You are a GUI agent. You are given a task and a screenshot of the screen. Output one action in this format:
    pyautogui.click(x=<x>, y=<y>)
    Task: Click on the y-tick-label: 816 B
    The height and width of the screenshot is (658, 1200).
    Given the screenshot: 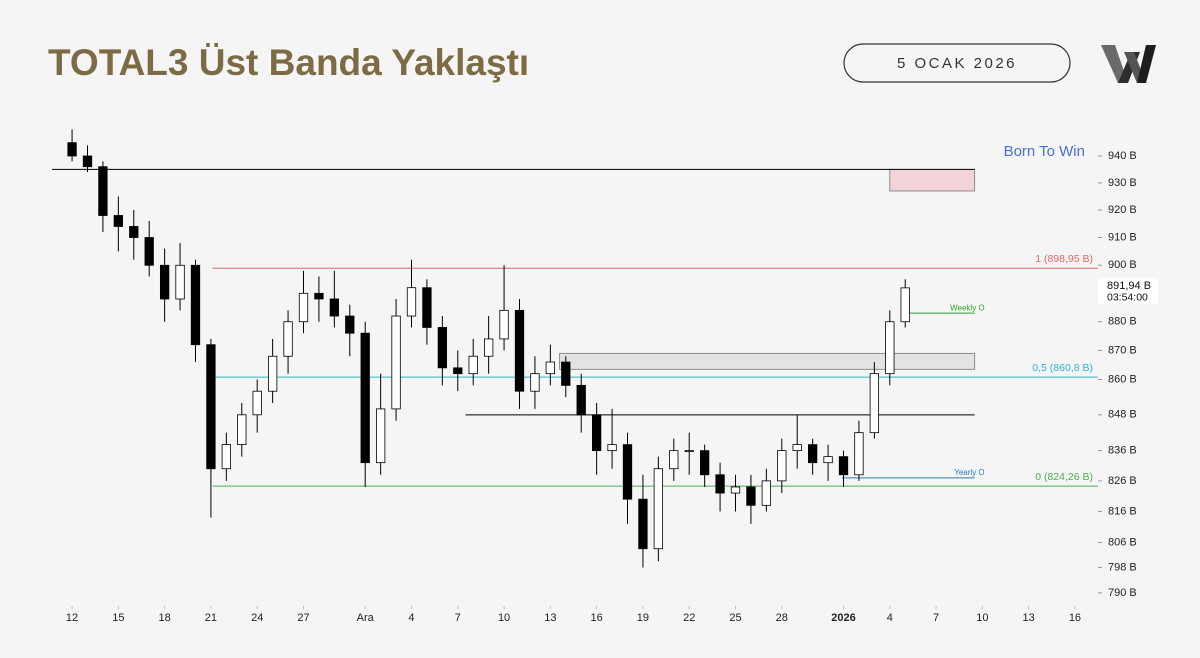 What is the action you would take?
    pyautogui.click(x=1122, y=511)
    